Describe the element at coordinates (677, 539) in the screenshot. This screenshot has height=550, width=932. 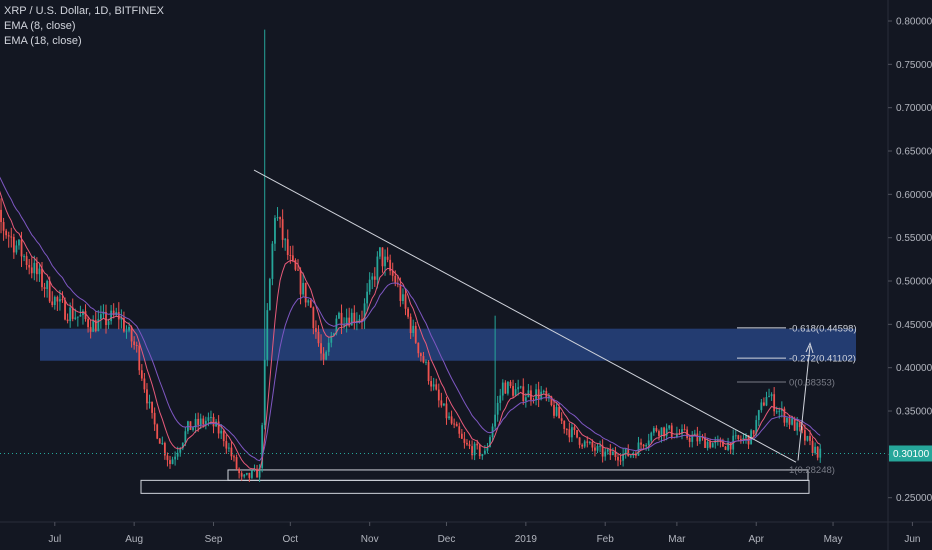
I see `time-tick-label: Mar` at that location.